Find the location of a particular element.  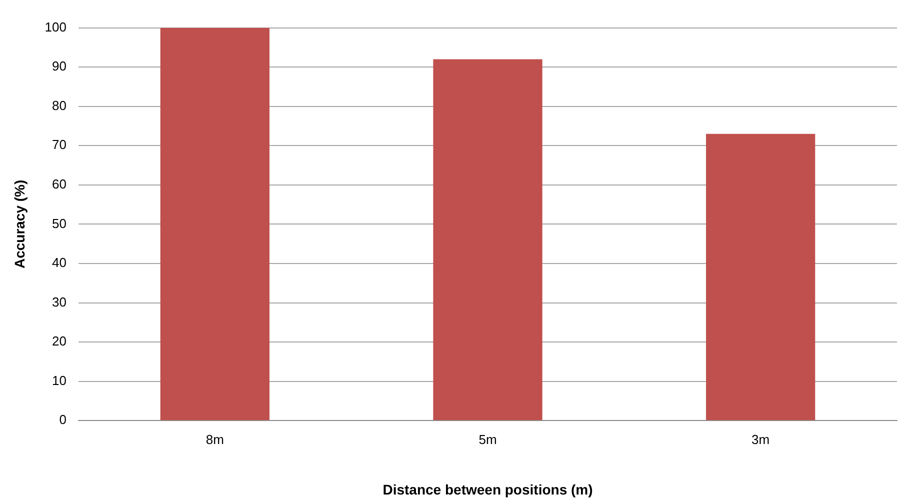

x-axis-title: Distance between positions (m) is located at coordinates (487, 489).